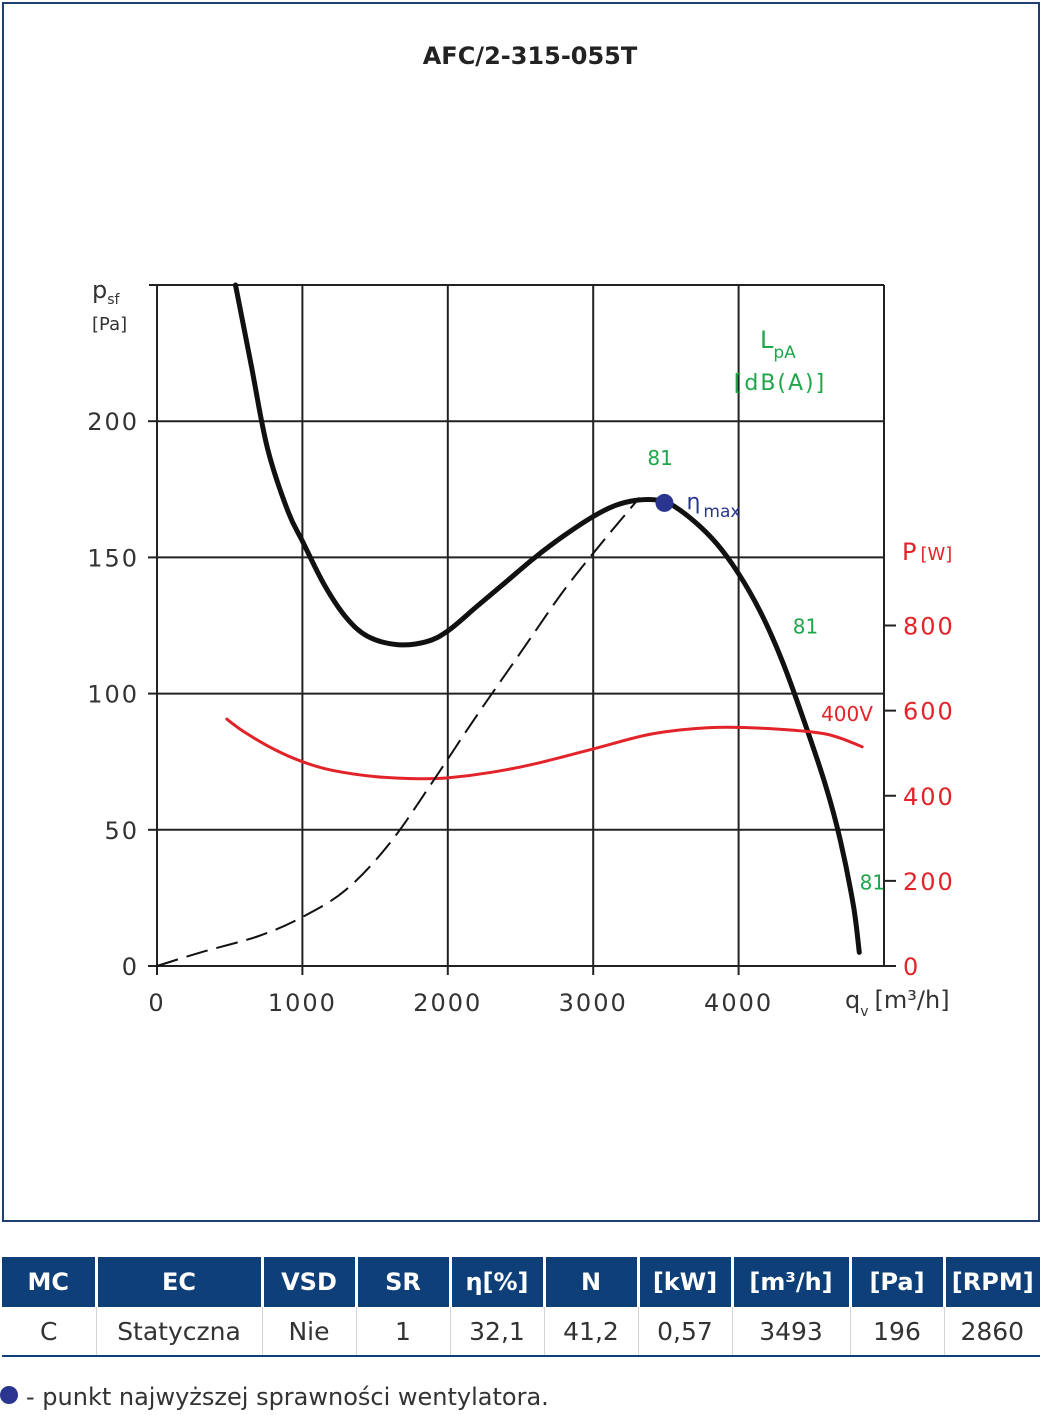 The width and height of the screenshot is (1045, 1415). Describe the element at coordinates (99, 290) in the screenshot. I see `y-axis-symbol: p` at that location.